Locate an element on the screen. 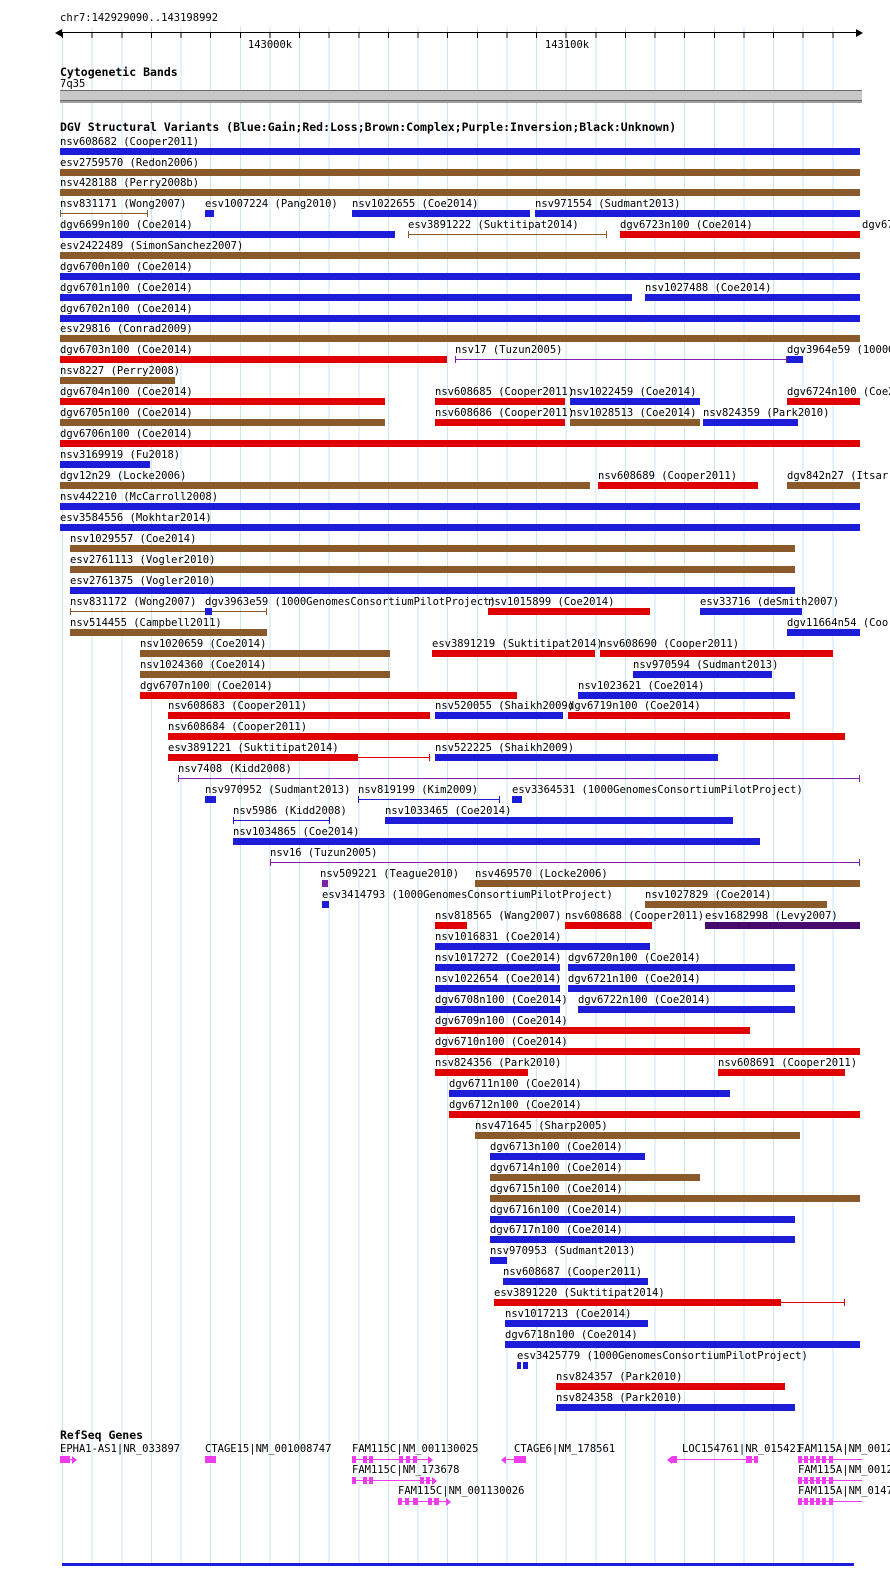 Image resolution: width=890 pixels, height=1571 pixels. gene-label: EPHA1-AS1|NR_033897 is located at coordinates (120, 1449).